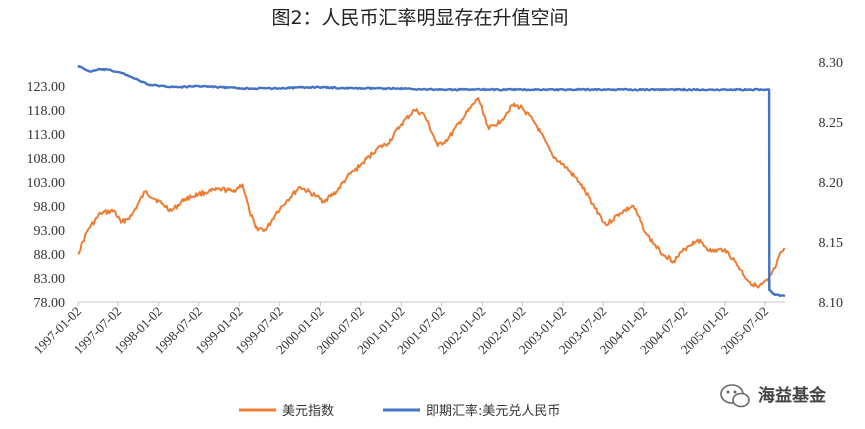 The height and width of the screenshot is (429, 865). I want to click on legend: 美元指数 即期汇率:美元兑人民币, so click(399, 411).